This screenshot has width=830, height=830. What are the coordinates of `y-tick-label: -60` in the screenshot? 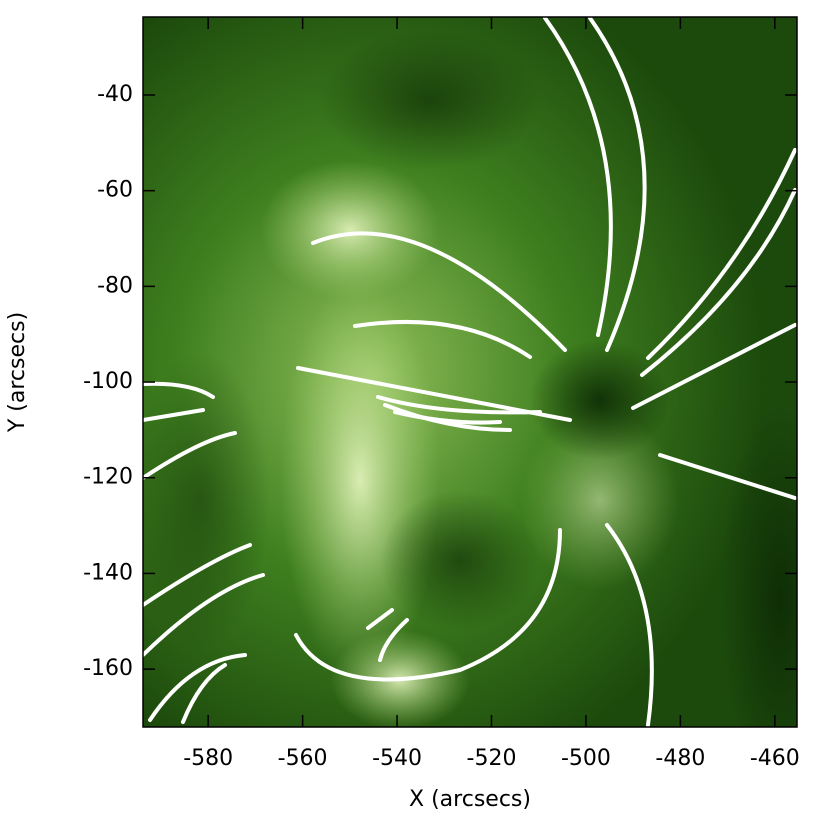 It's located at (115, 190).